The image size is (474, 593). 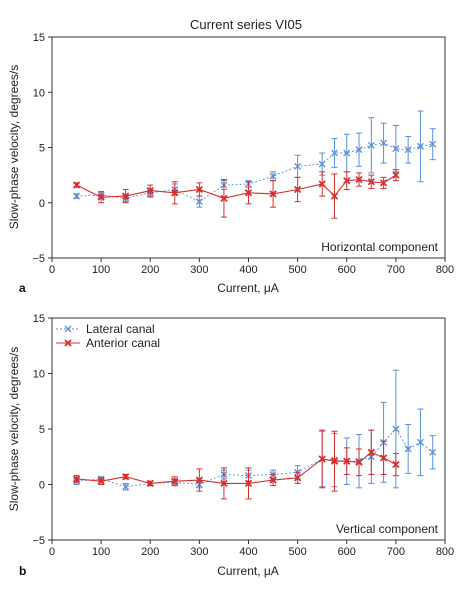 I want to click on series-lateral, so click(x=255, y=159).